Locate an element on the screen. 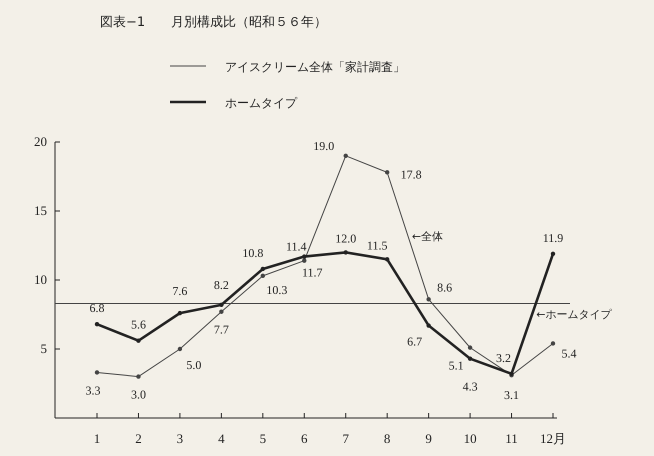 Image resolution: width=654 pixels, height=456 pixels. y-tick-label: 10 is located at coordinates (40, 279).